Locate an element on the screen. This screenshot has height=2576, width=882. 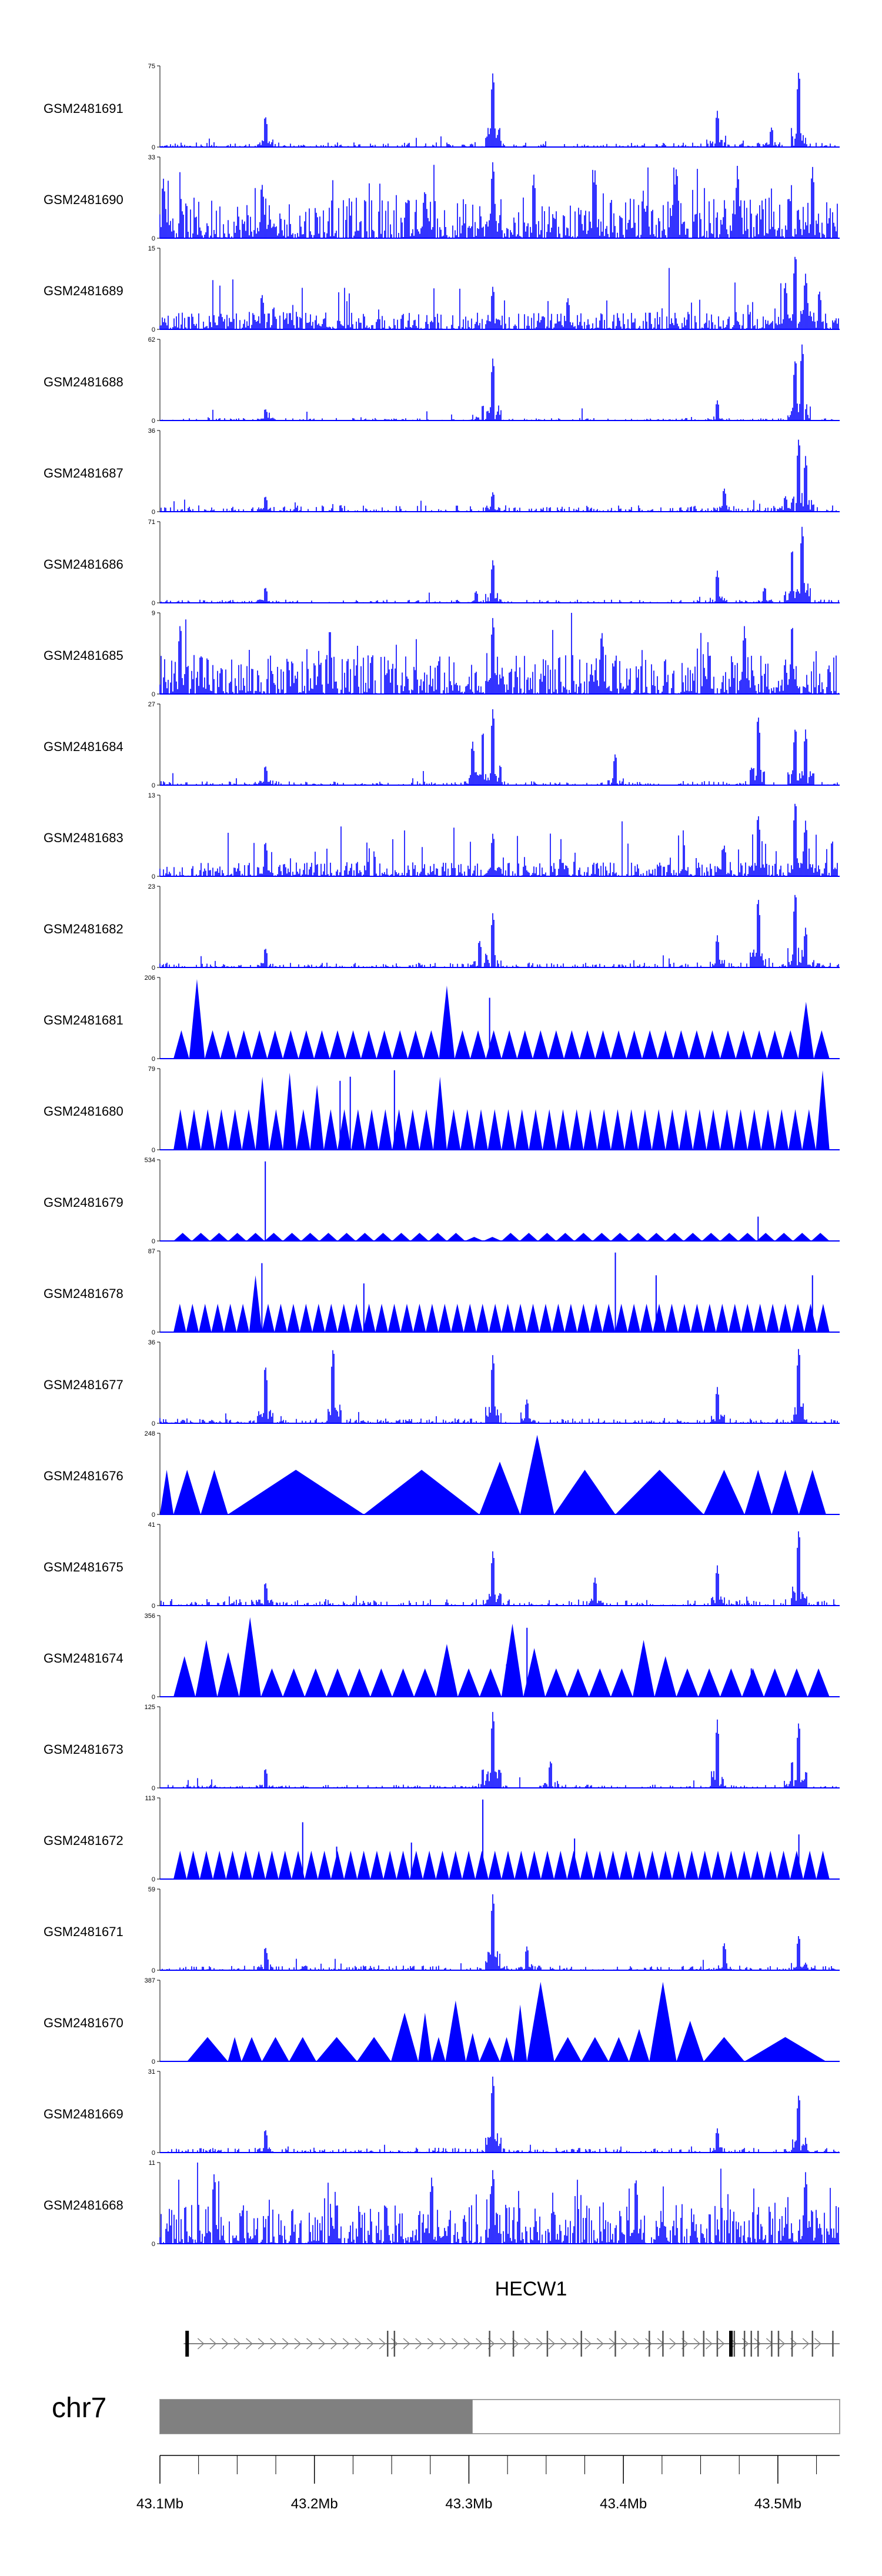
track-GSM2481678: GSM2481678 87 0 is located at coordinates (442, 1292).